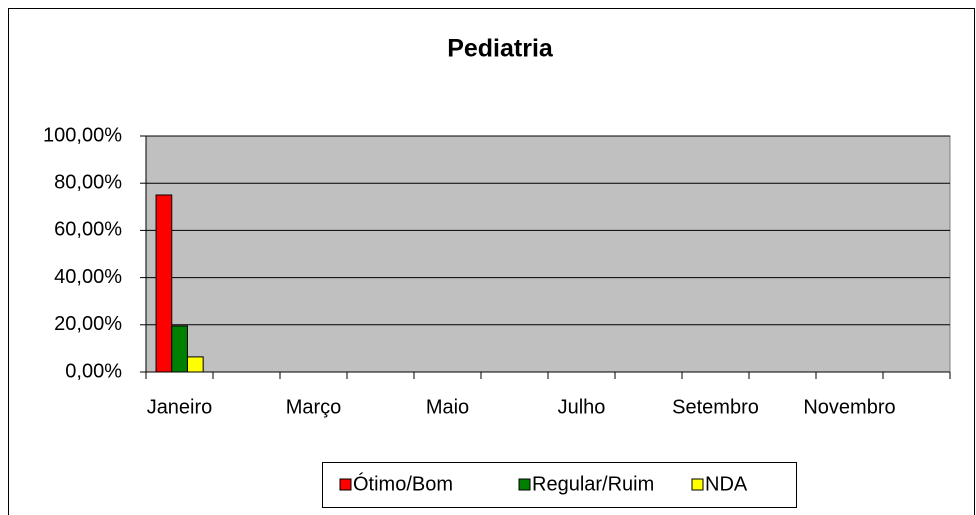 The height and width of the screenshot is (515, 976). I want to click on x-tick-label: Maio, so click(447, 407).